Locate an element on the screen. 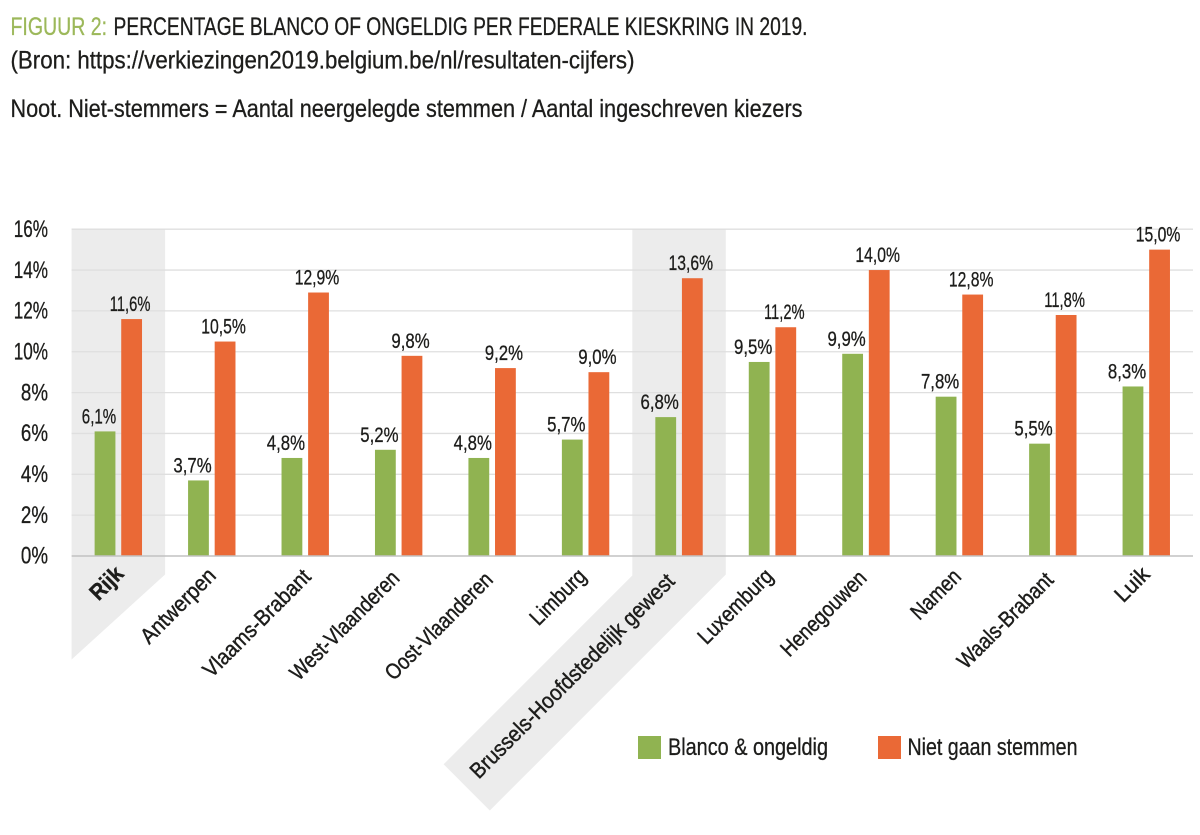 This screenshot has width=1200, height=835. svg-text: 8% is located at coordinates (34, 392).